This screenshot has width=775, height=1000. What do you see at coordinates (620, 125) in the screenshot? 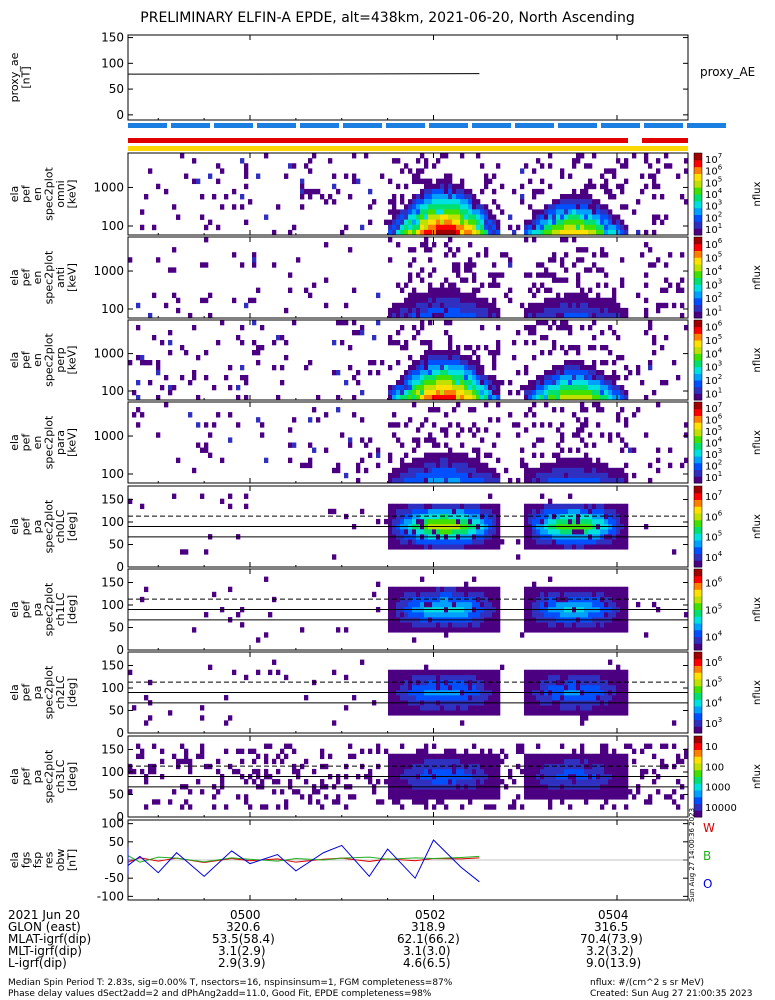
I see `status-bar-blue-segment` at bounding box center [620, 125].